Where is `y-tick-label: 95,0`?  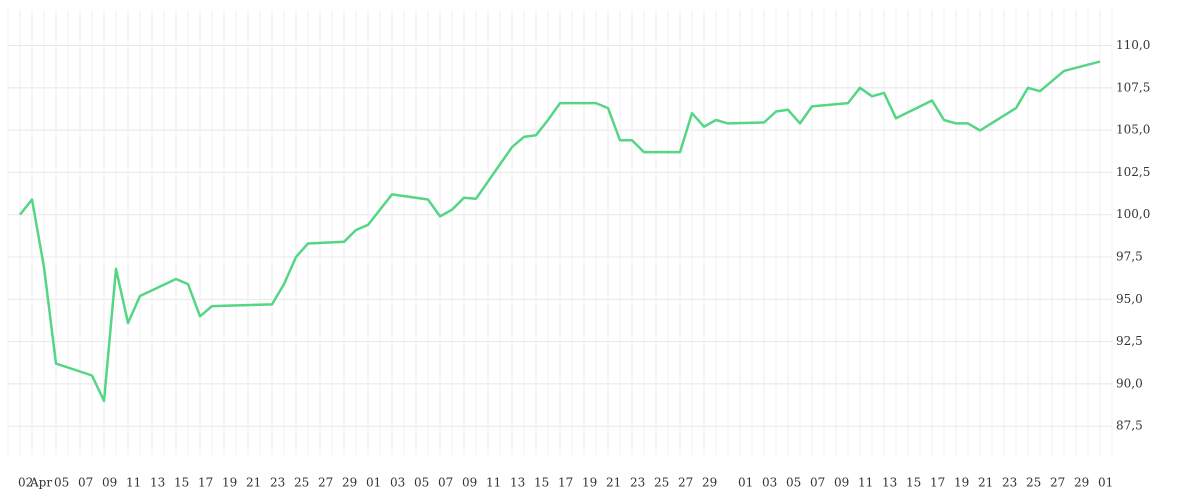 y-tick-label: 95,0 is located at coordinates (1129, 299).